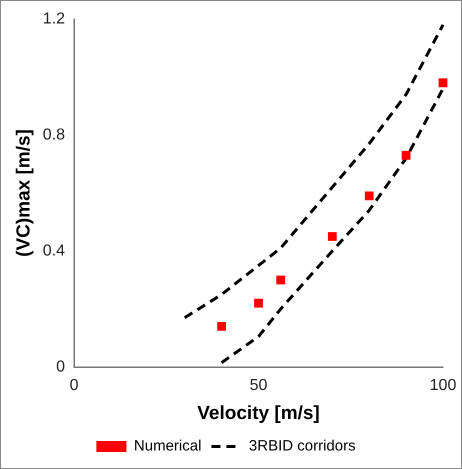 This screenshot has height=469, width=462. I want to click on x-tick-label: 100, so click(443, 385).